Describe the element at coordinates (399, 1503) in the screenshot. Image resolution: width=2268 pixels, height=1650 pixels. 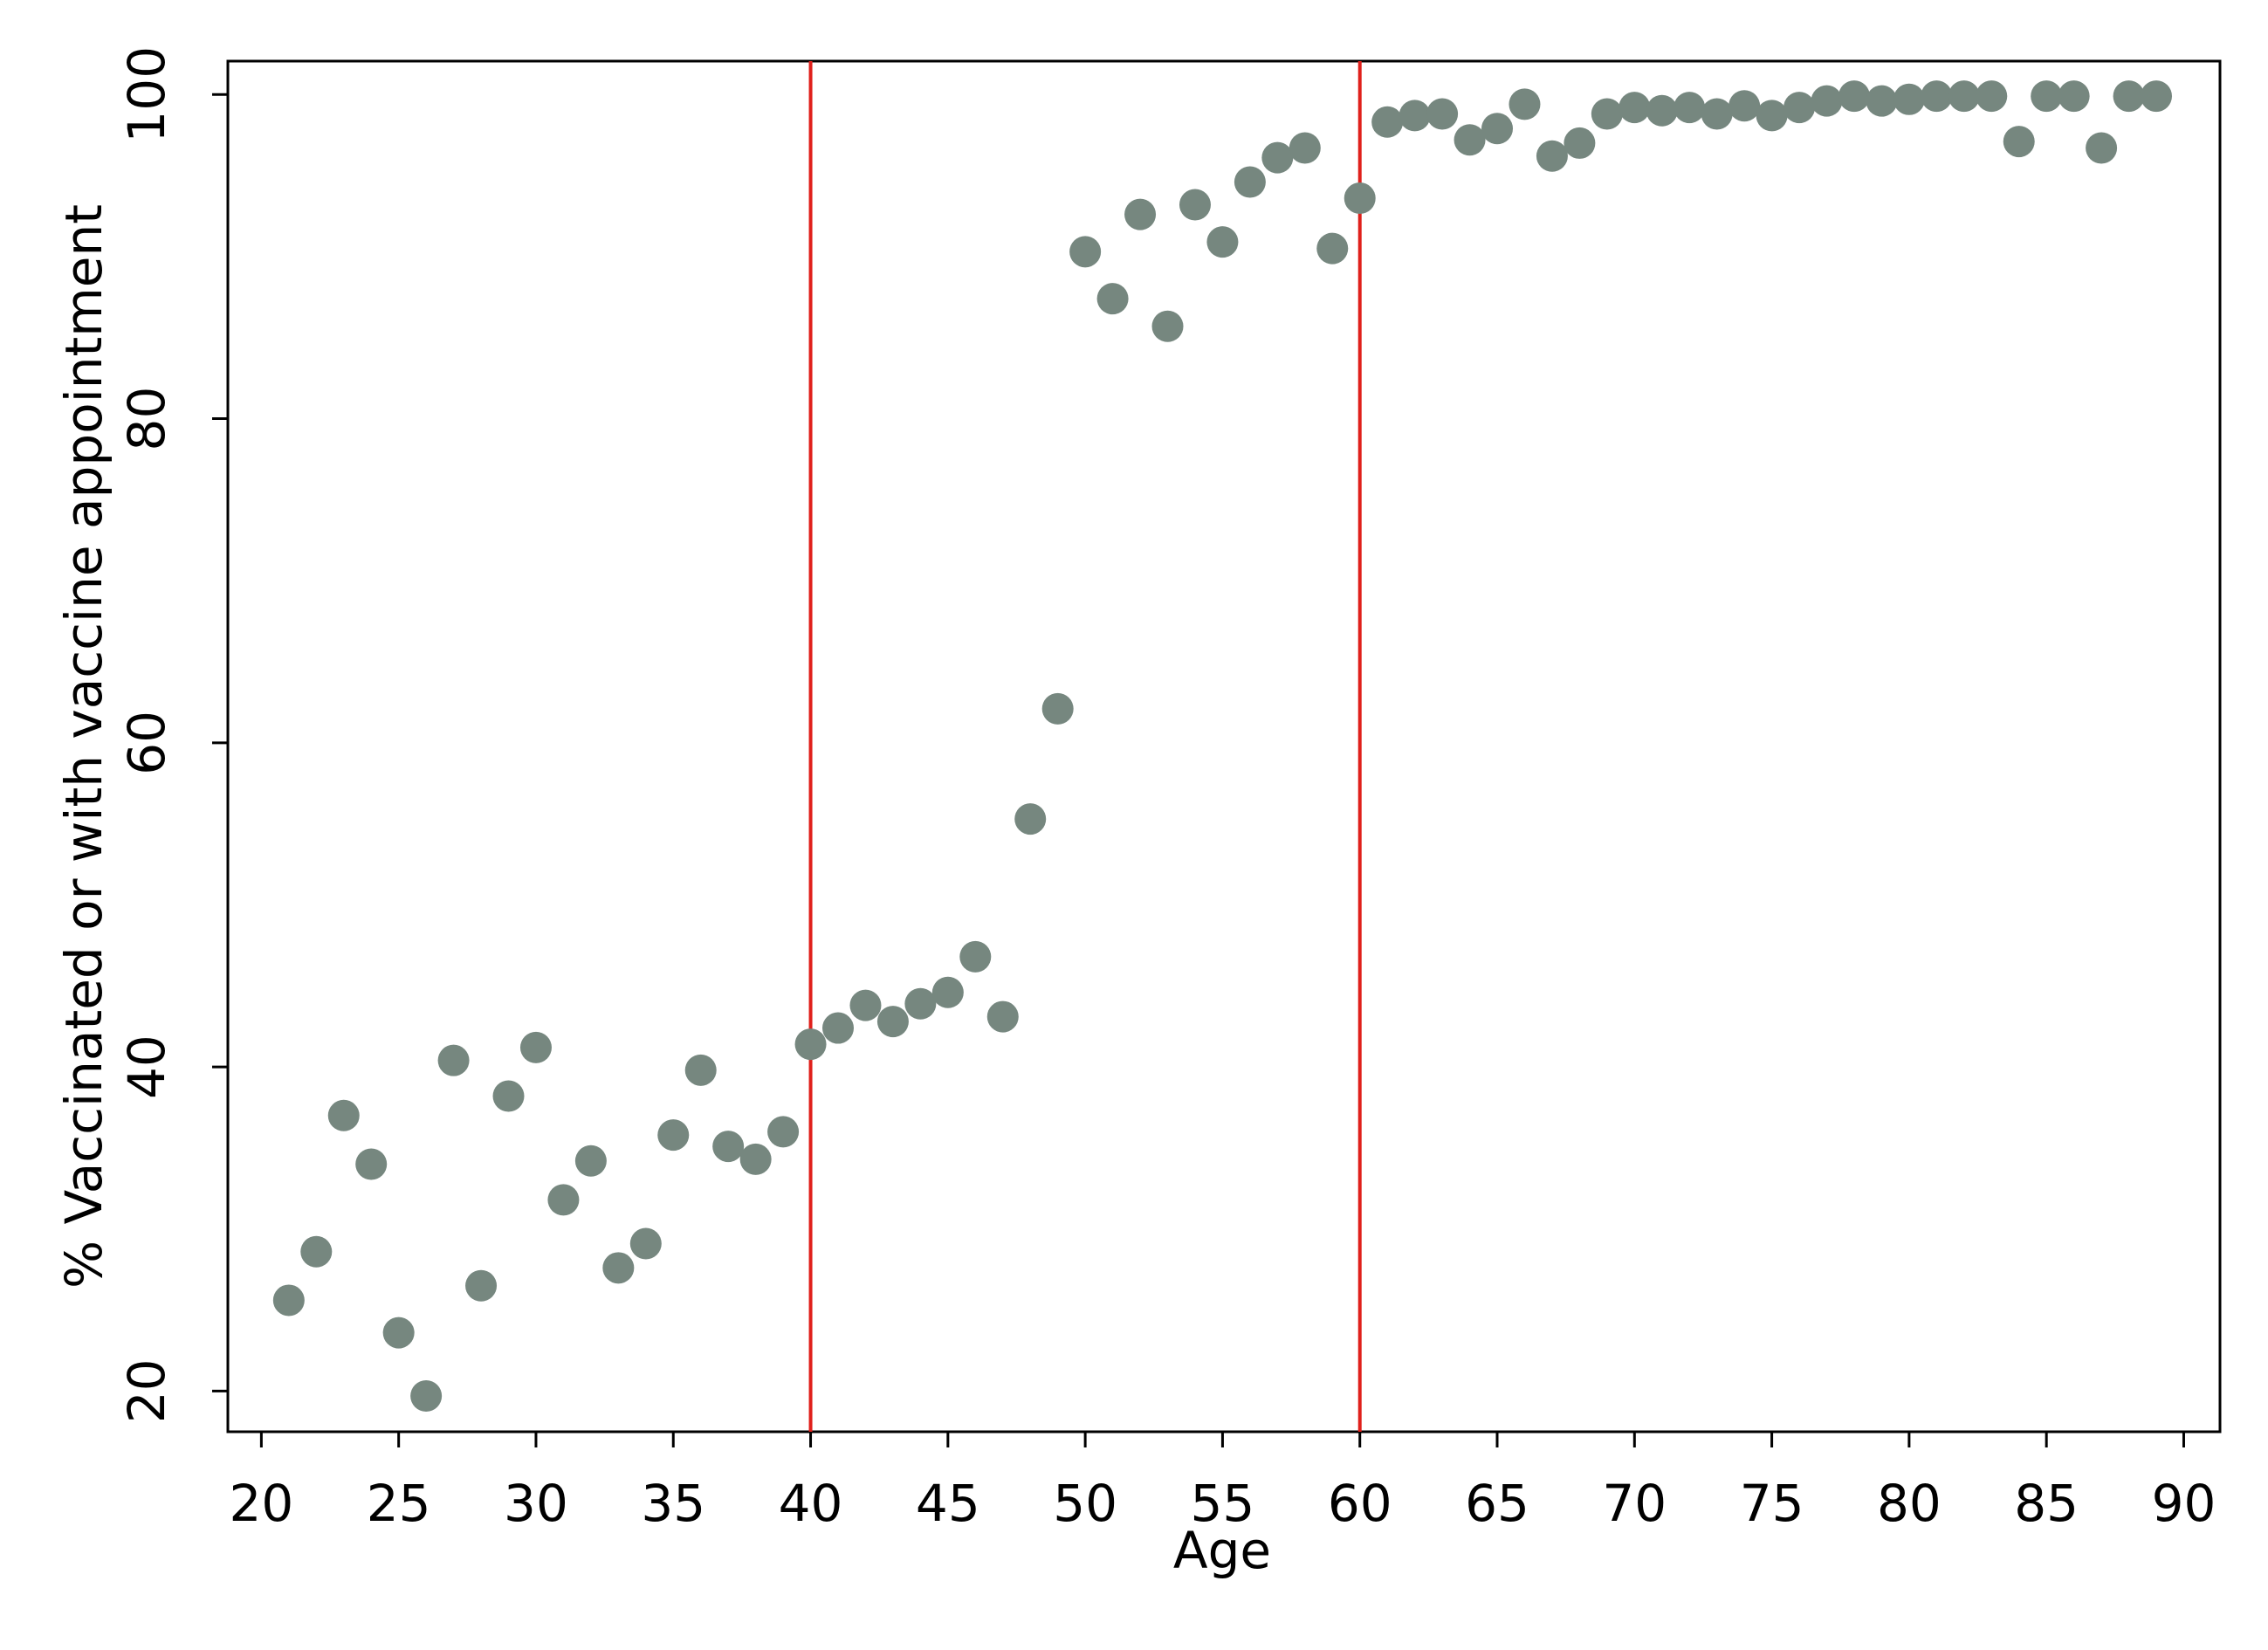
I see `x-tick-label: 25` at that location.